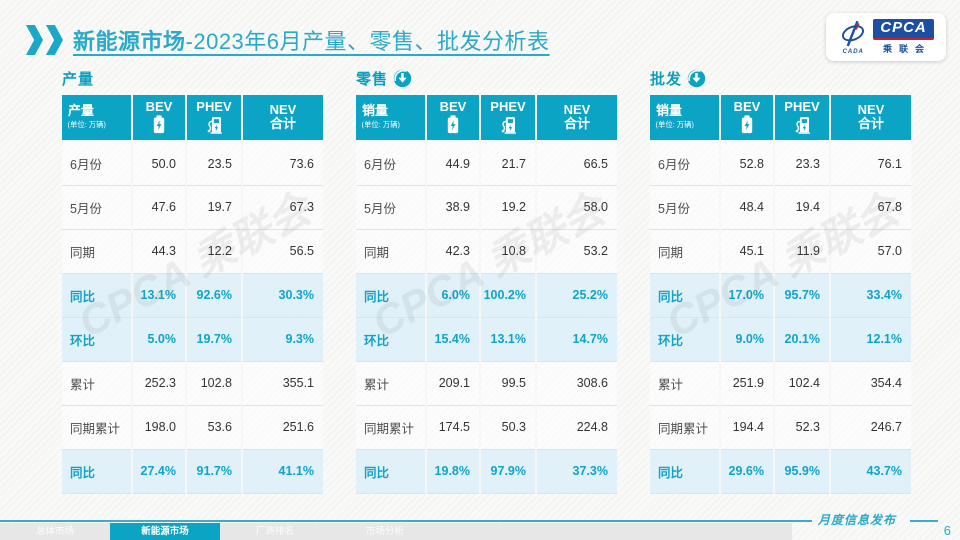  I want to click on phev-value: 92.6%, so click(214, 295).